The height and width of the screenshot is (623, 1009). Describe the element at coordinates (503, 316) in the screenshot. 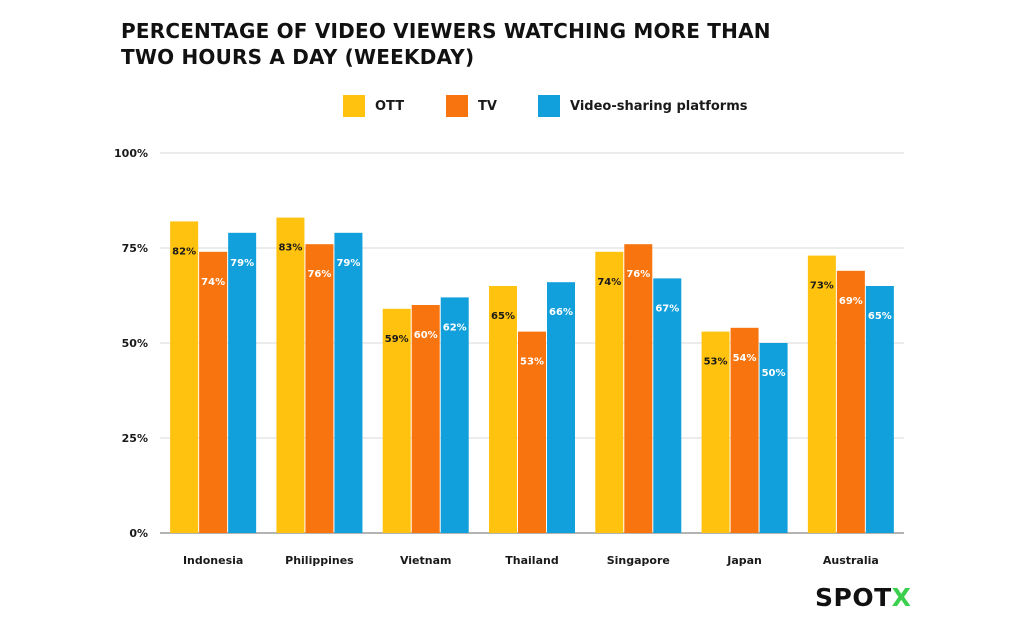

I see `data-label-ott: 65%` at that location.